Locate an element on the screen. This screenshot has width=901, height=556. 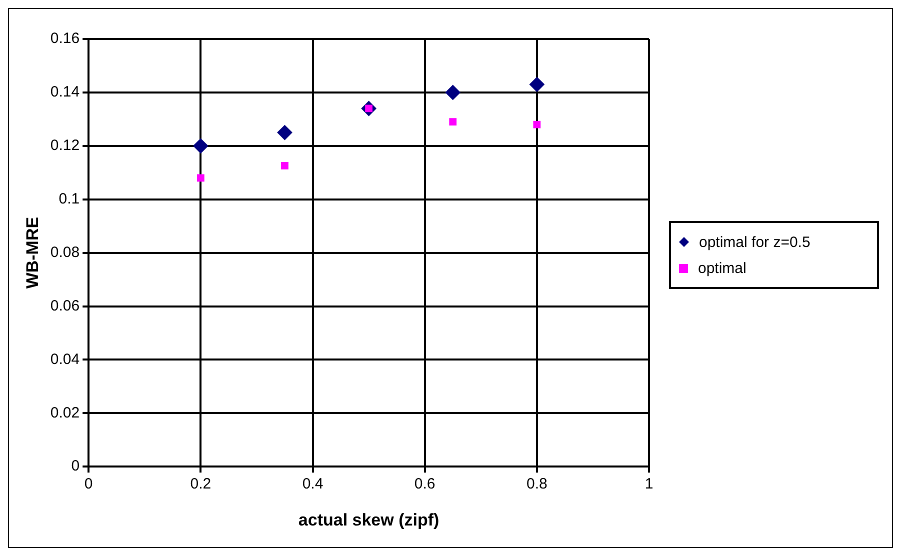
x-tick-label: 0 is located at coordinates (88, 484).